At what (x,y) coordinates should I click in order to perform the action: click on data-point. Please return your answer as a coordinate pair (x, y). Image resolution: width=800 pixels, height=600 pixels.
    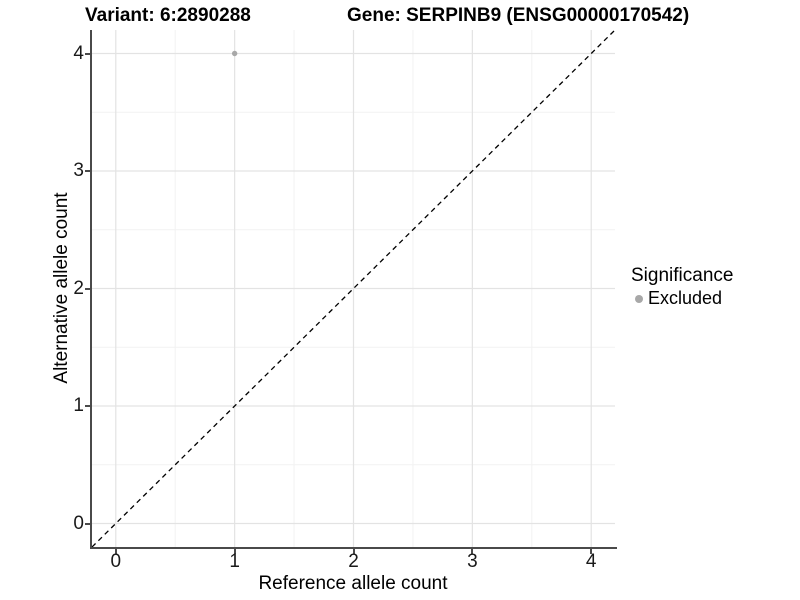
    Looking at the image, I should click on (234, 53).